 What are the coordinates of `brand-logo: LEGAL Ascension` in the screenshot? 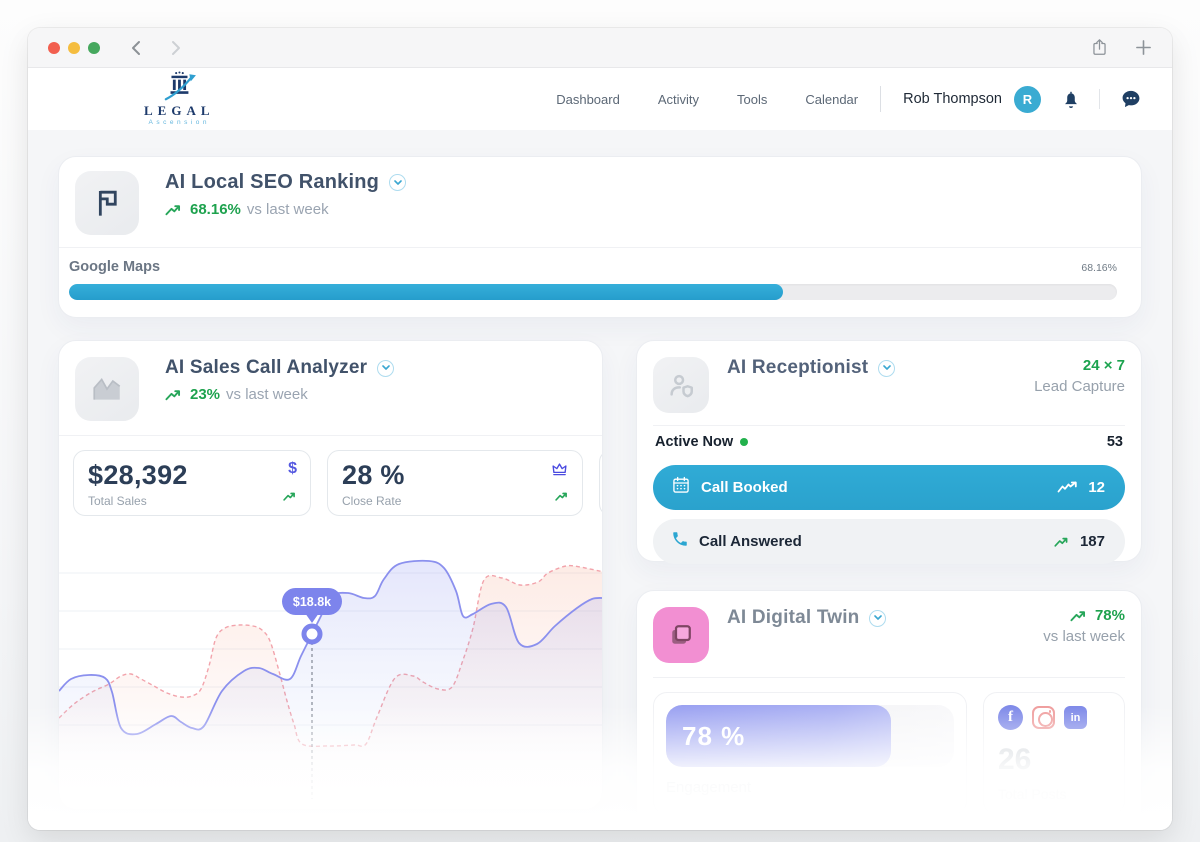 It's located at (179, 99).